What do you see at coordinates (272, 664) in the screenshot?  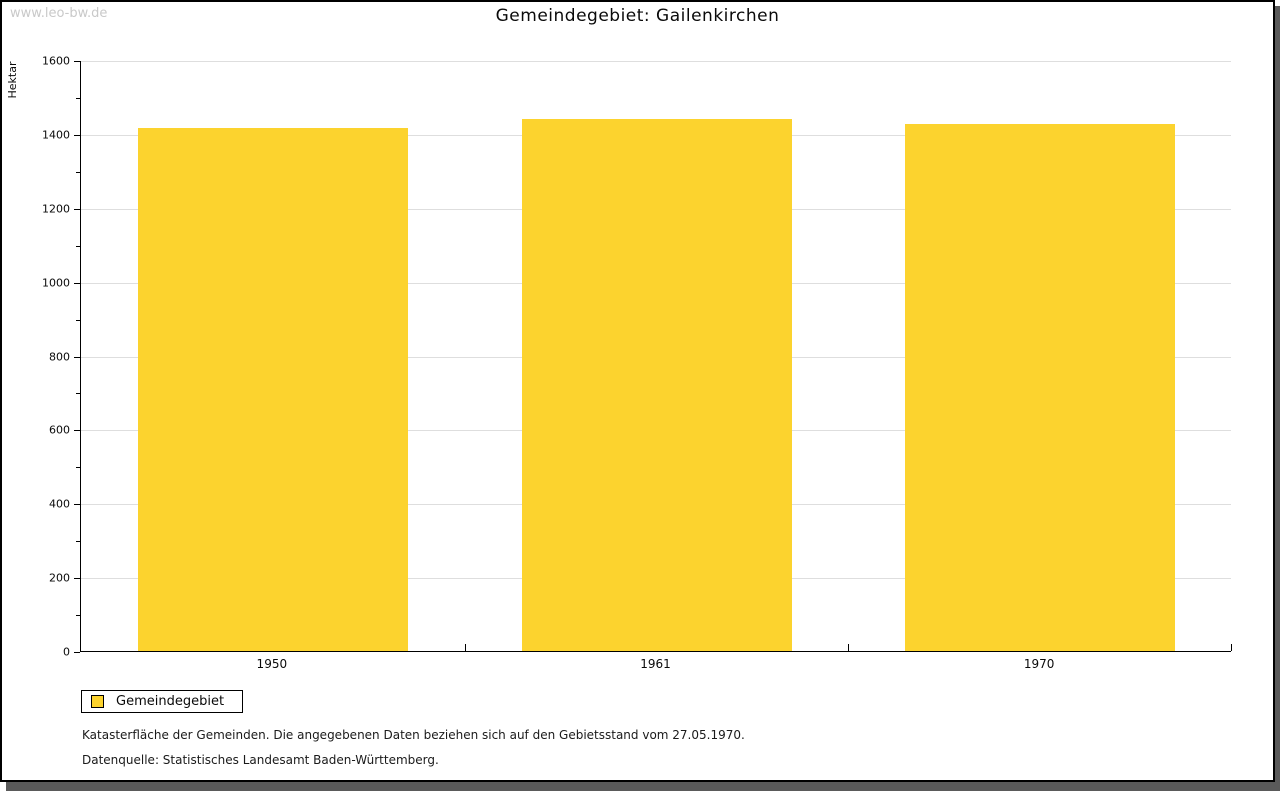 I see `x-axis-label-1950: 1950` at bounding box center [272, 664].